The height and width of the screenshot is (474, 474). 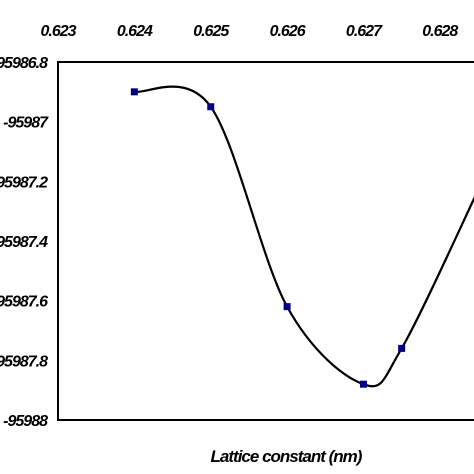 What do you see at coordinates (24, 63) in the screenshot?
I see `y-tick-label: -95986.8` at bounding box center [24, 63].